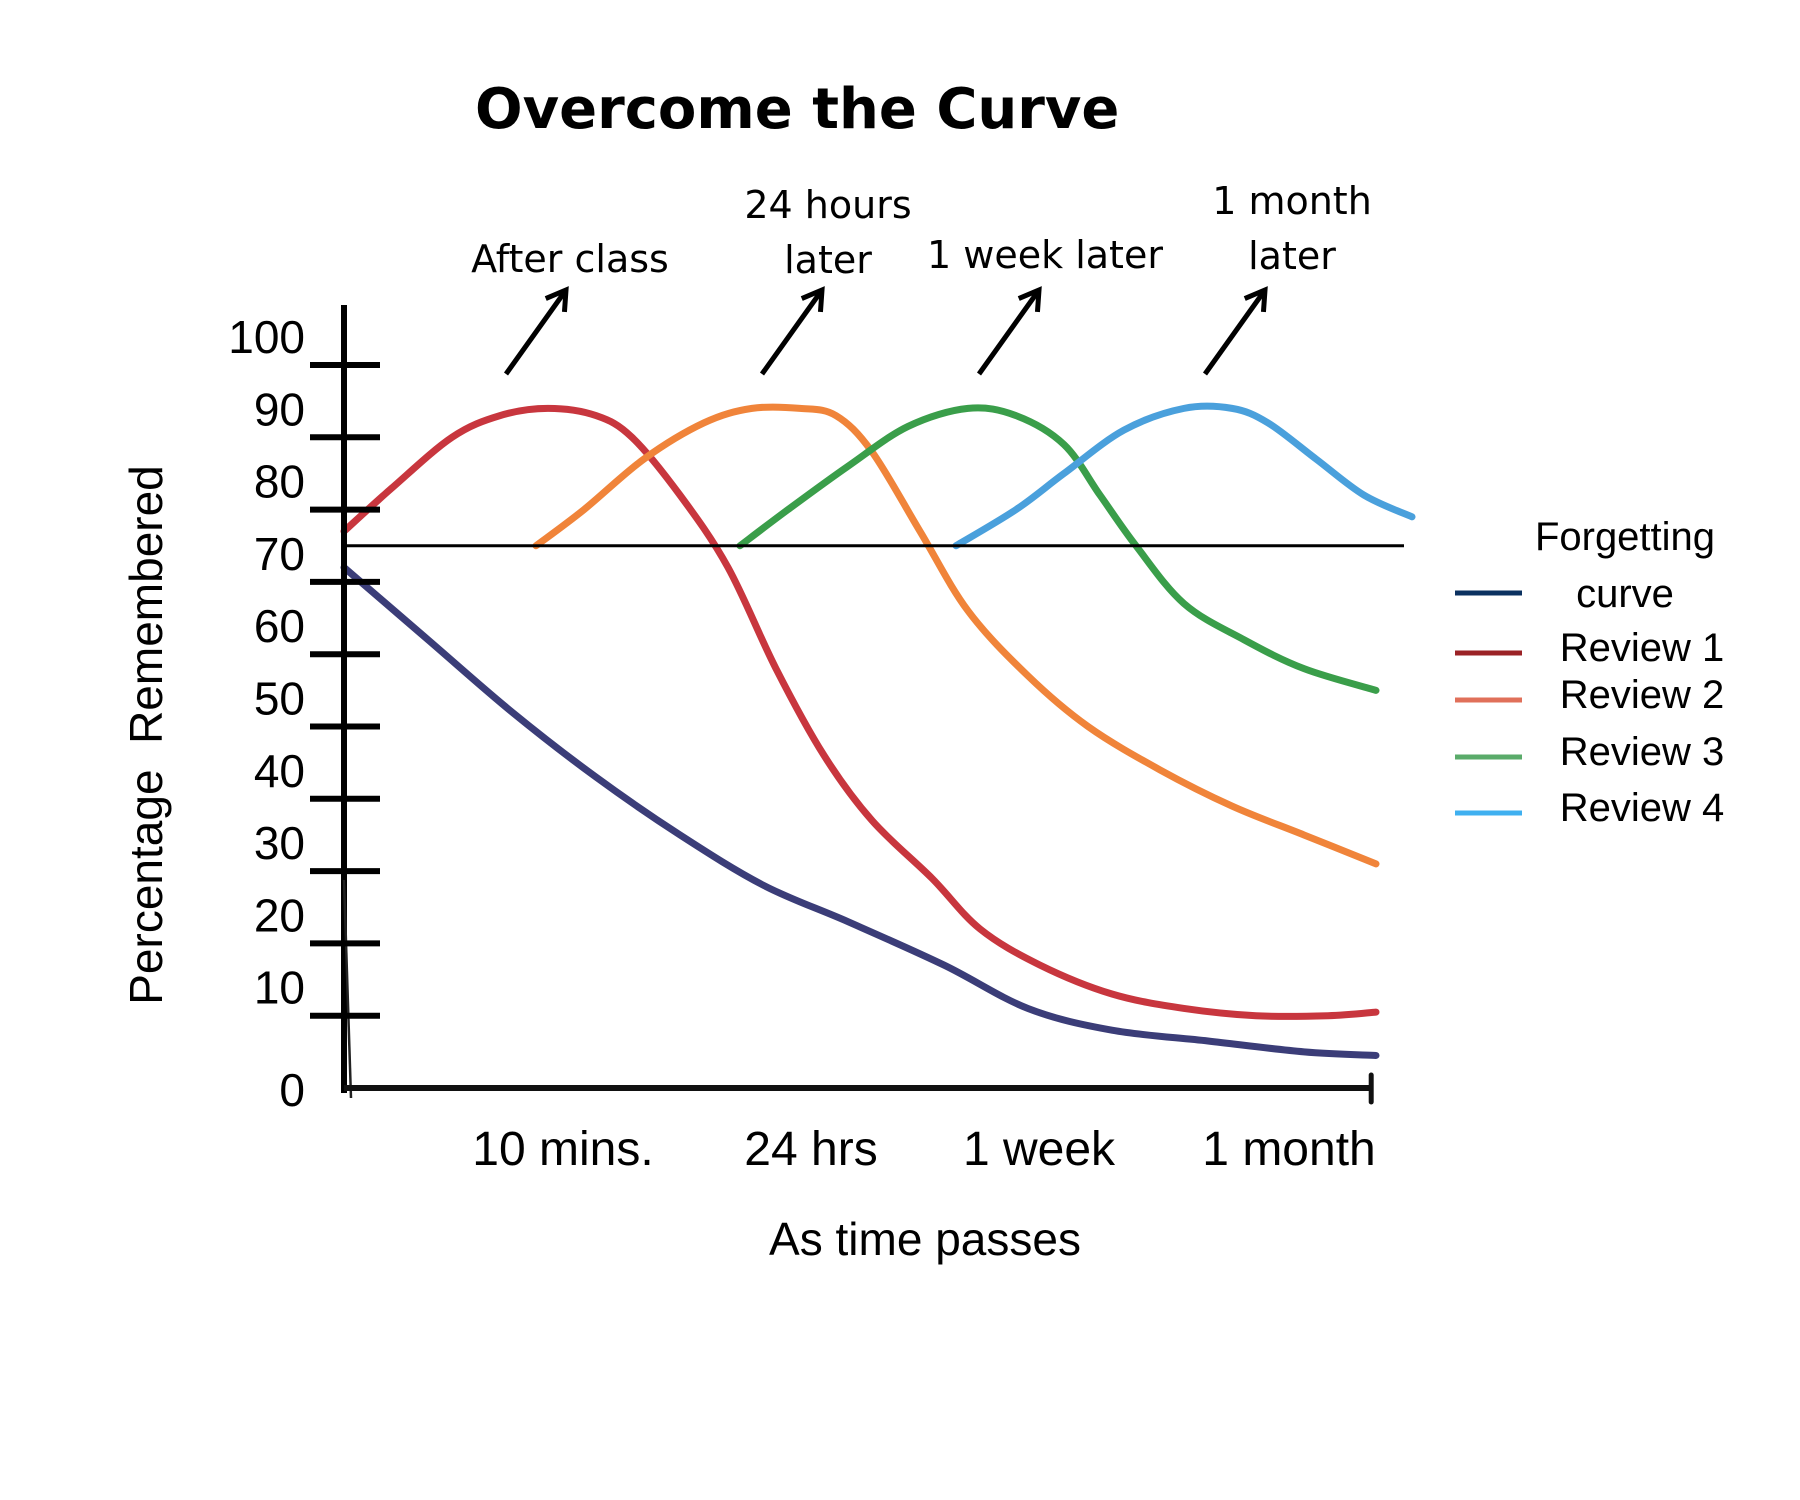 Image resolution: width=1800 pixels, height=1500 pixels. I want to click on legend-label: curve, so click(1625, 594).